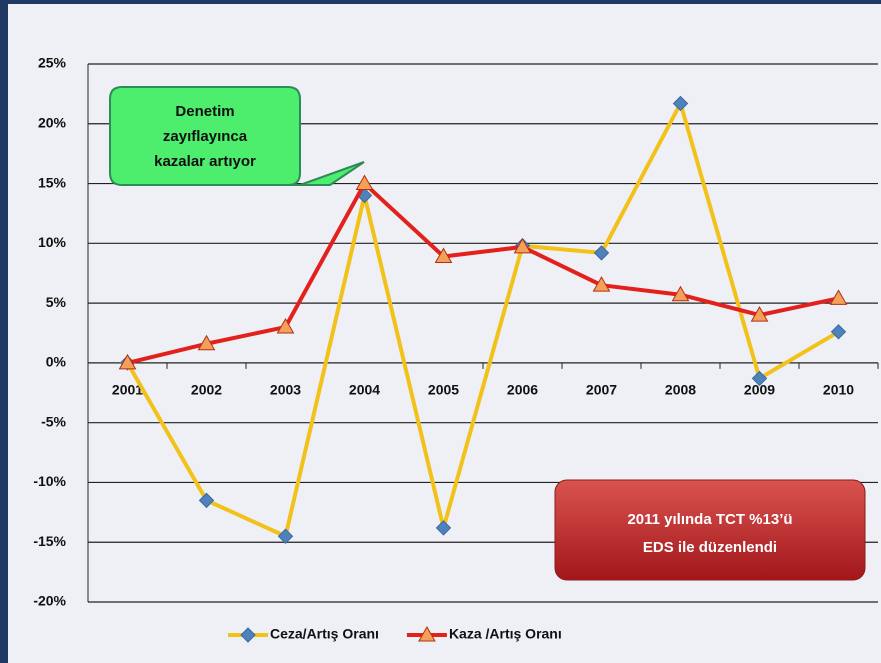 The height and width of the screenshot is (663, 881). What do you see at coordinates (324, 634) in the screenshot?
I see `legend-label: Ceza/Artış Oranı` at bounding box center [324, 634].